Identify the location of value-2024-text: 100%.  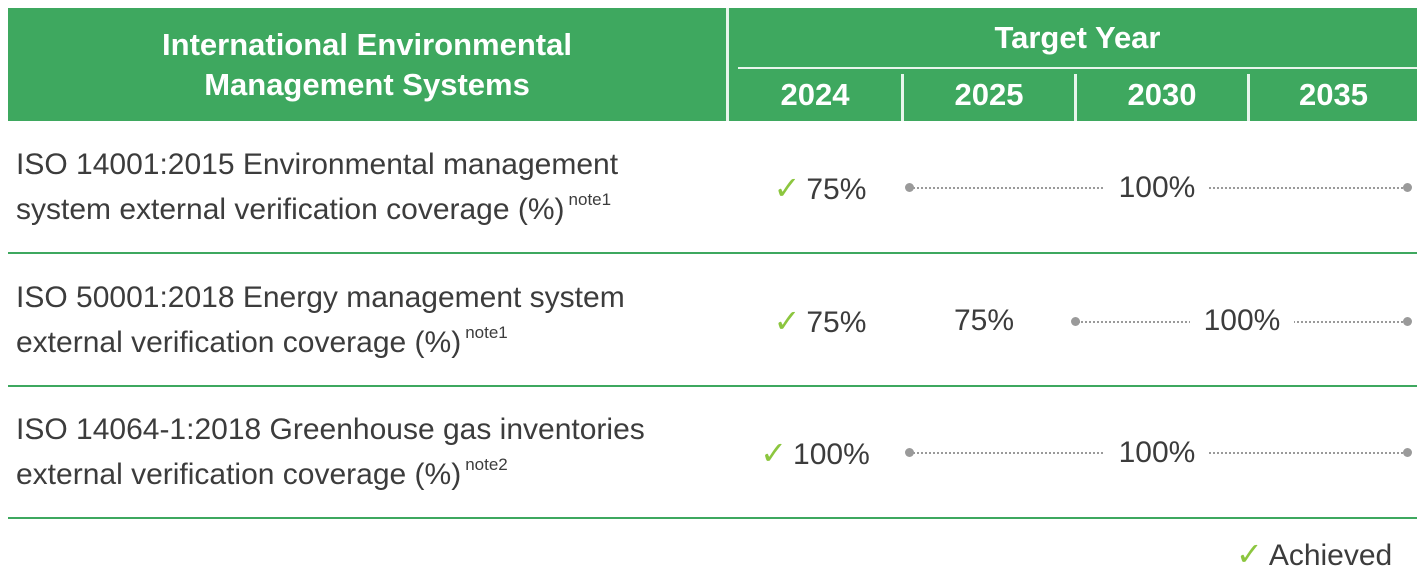
(831, 454).